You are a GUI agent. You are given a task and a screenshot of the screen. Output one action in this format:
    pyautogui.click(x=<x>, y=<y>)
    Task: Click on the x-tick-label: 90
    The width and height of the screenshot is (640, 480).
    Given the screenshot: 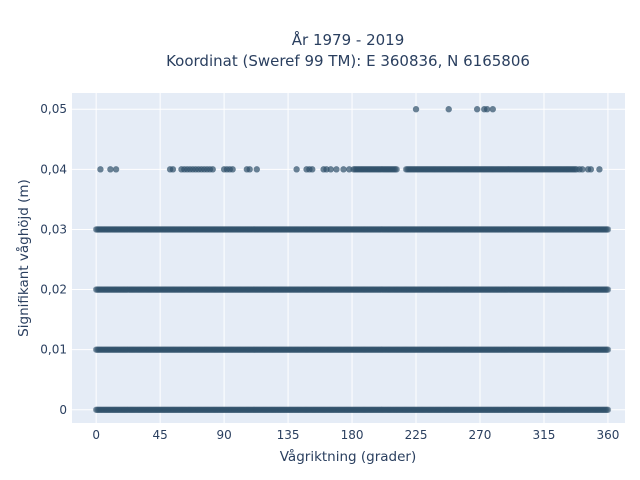 What is the action you would take?
    pyautogui.click(x=223, y=435)
    